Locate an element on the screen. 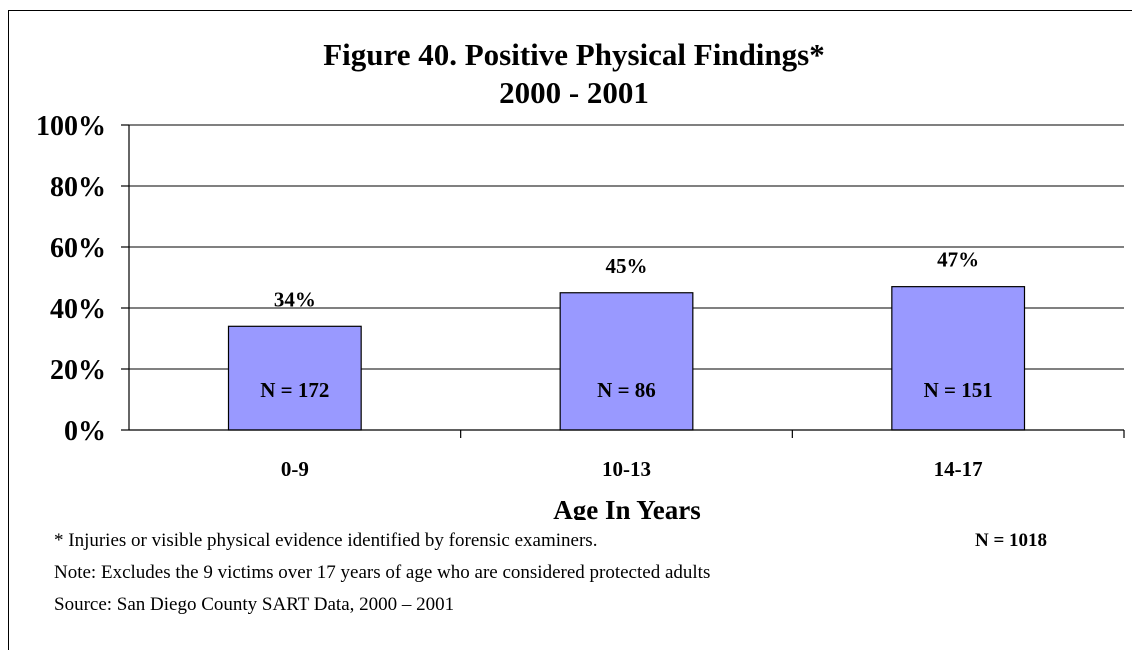  chart-title-line-2: 2000 - 2001 is located at coordinates (574, 92).